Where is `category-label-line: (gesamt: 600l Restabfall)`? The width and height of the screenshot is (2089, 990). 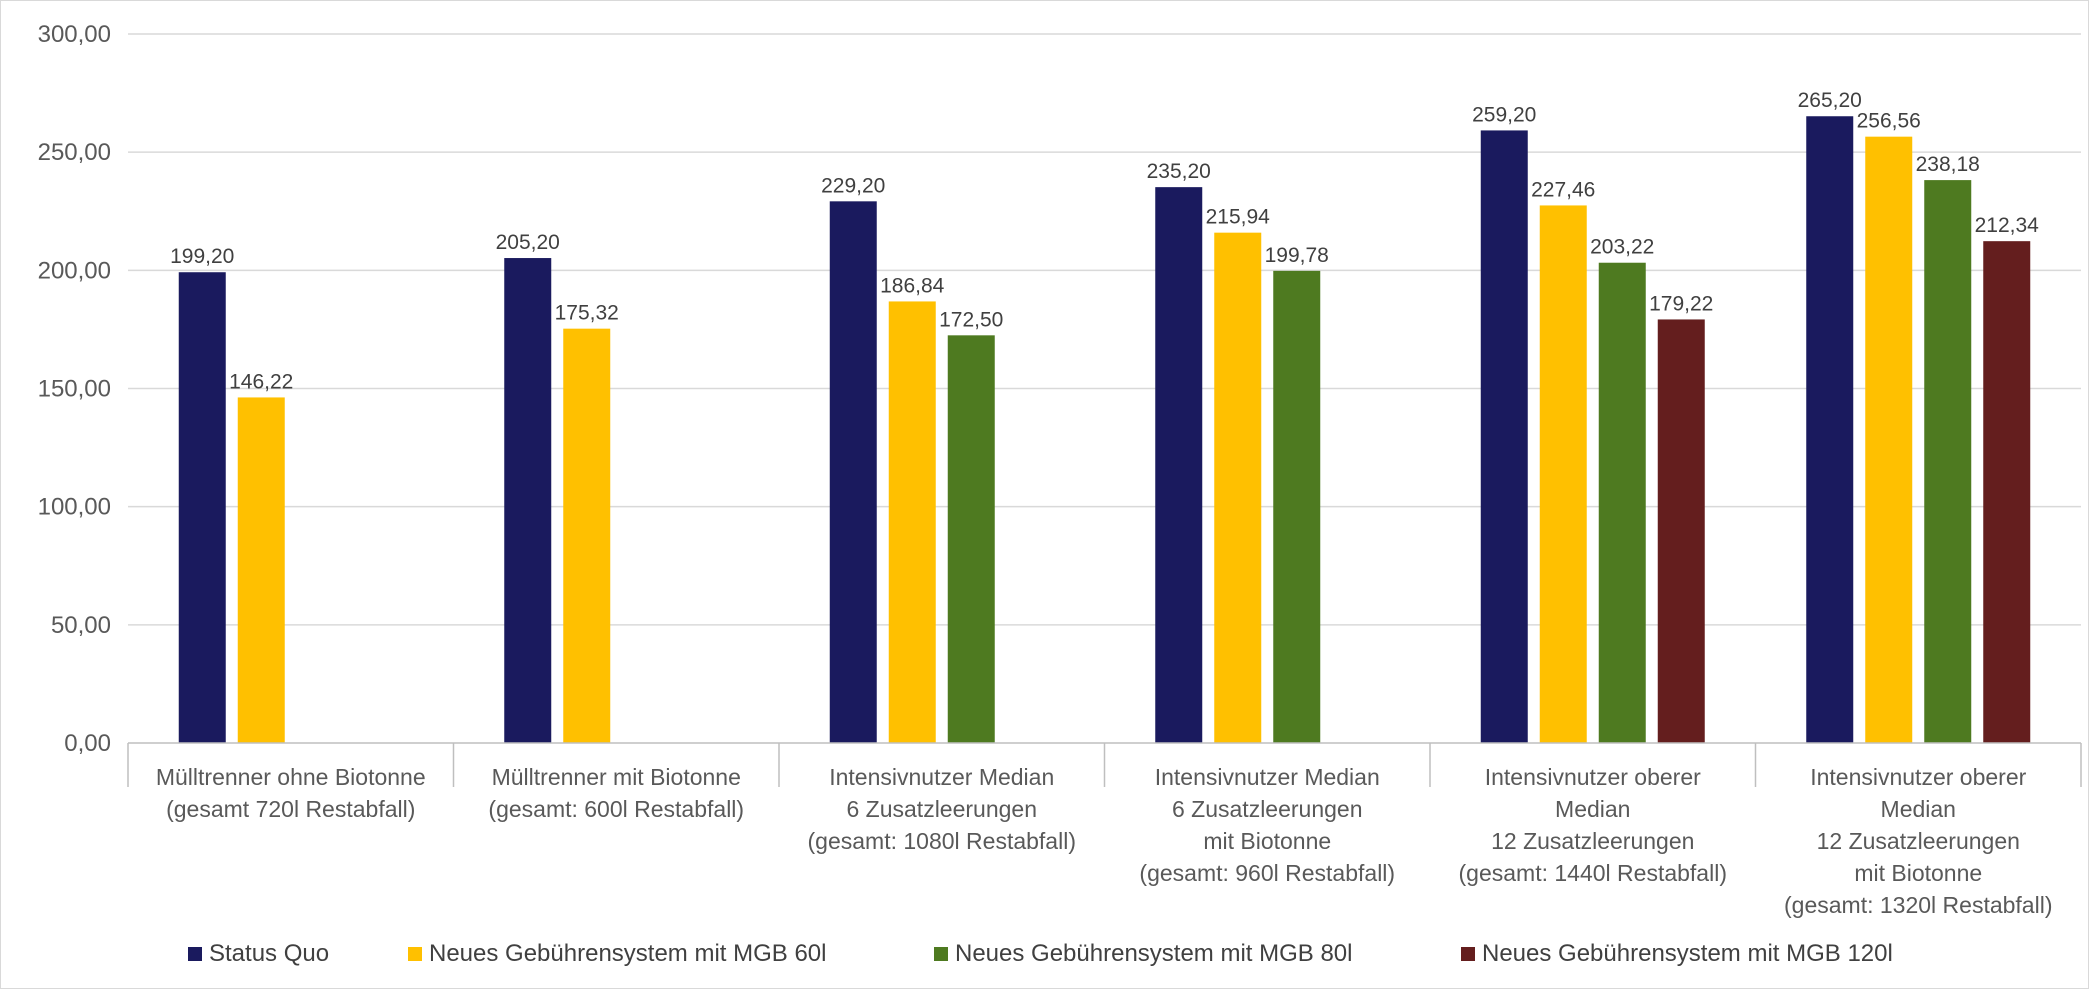
category-label-line: (gesamt: 600l Restabfall) is located at coordinates (616, 809).